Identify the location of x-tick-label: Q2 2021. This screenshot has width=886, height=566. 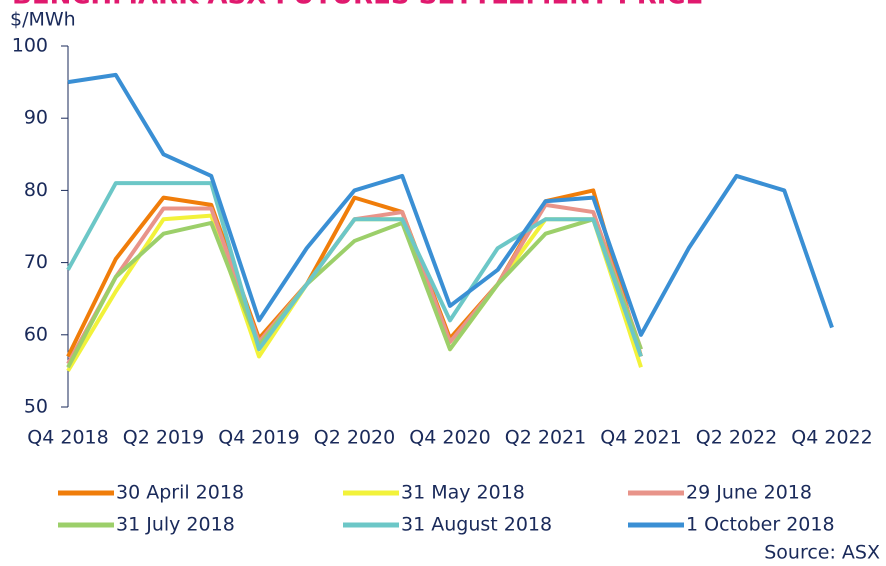
(545, 438).